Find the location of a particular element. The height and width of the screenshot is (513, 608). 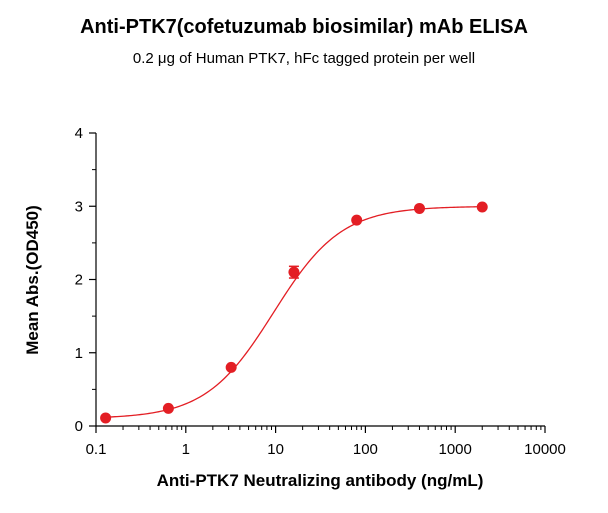

y-axis-label: Mean Abs.(OD450) is located at coordinates (32, 280).